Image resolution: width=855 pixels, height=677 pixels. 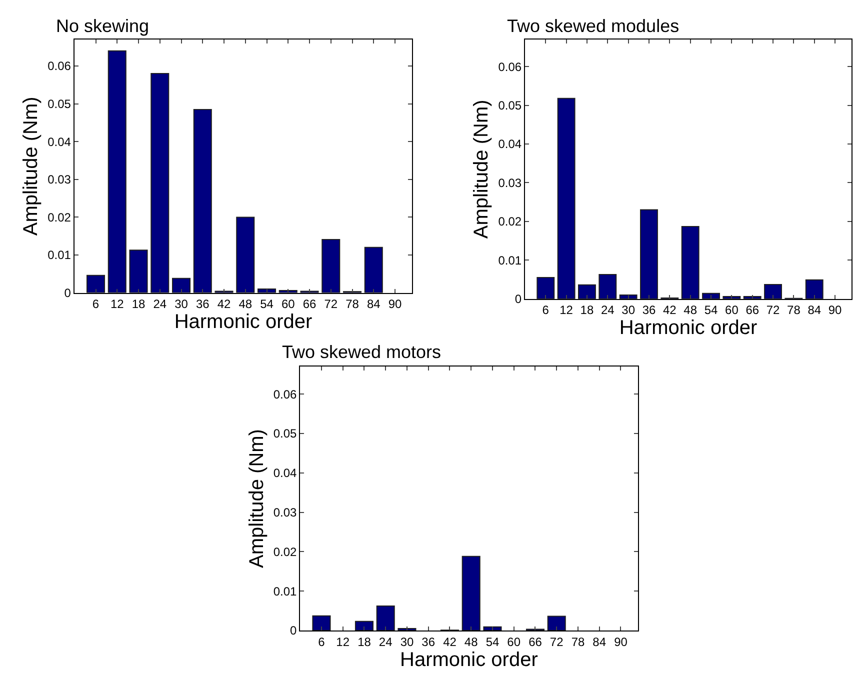 I want to click on chart-title: No skewing, so click(x=103, y=26).